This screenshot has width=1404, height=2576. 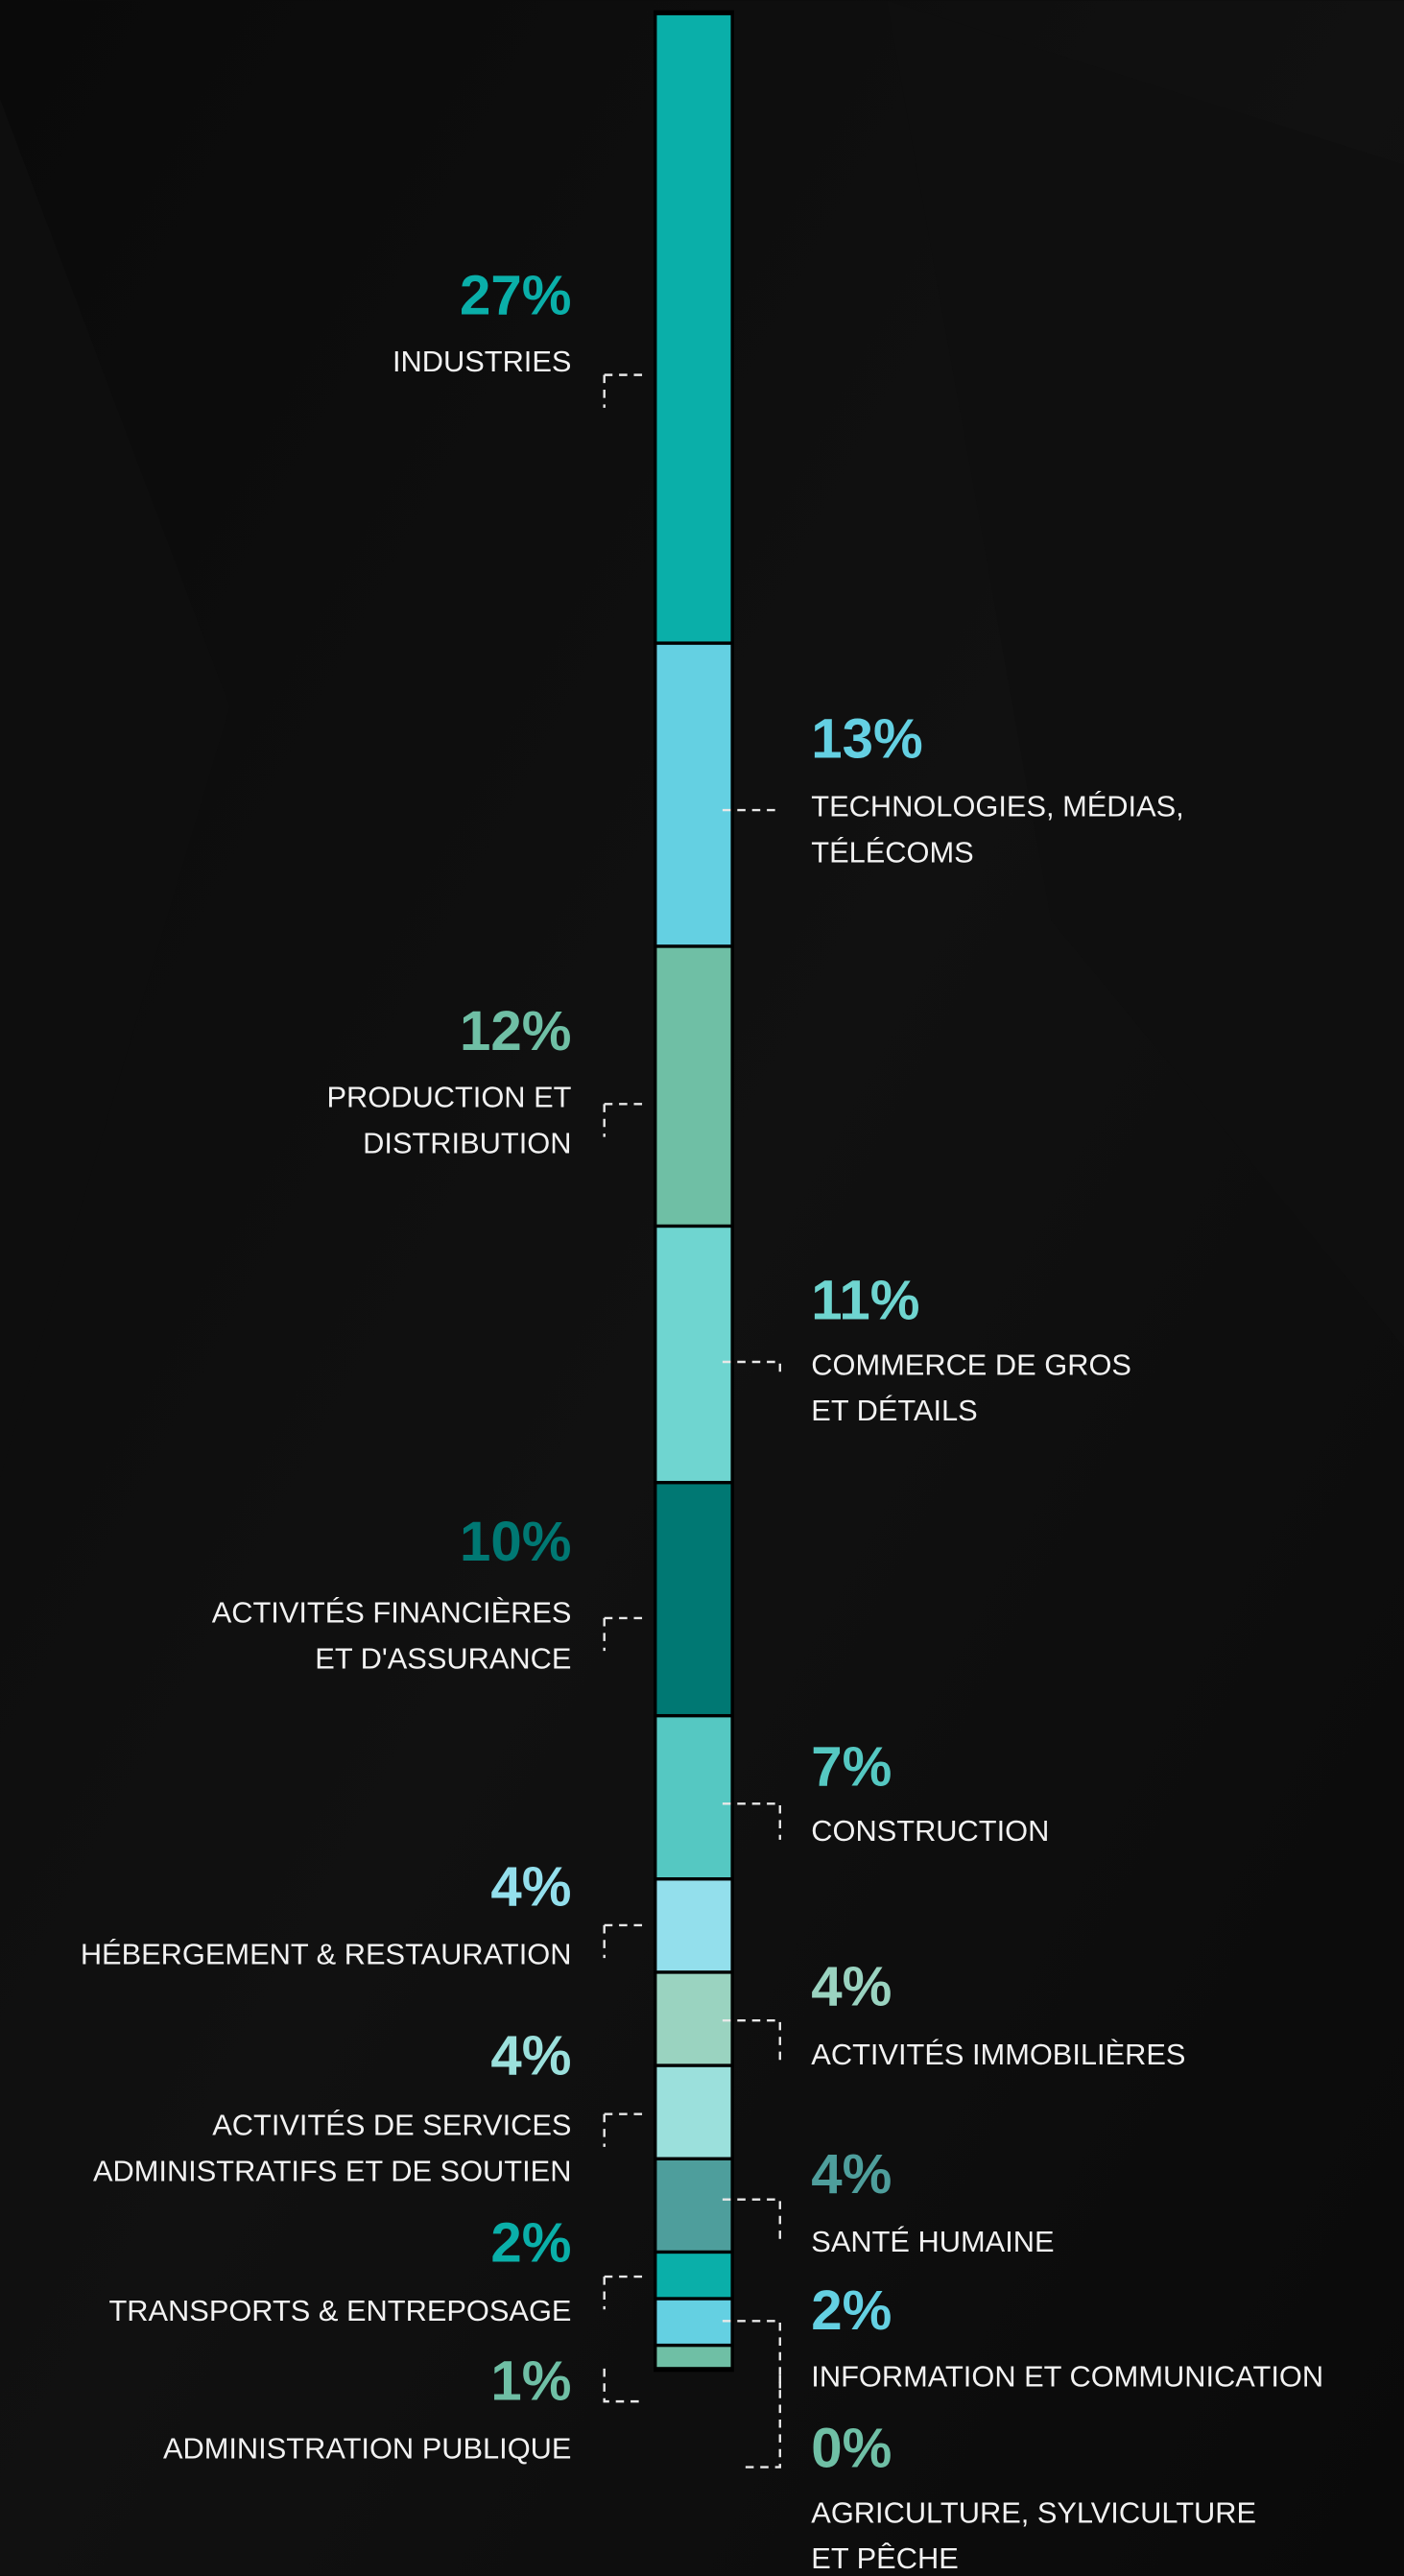 What do you see at coordinates (332, 2170) in the screenshot?
I see `category-label: ADMINISTRATIFS ET DE SOUTIEN` at bounding box center [332, 2170].